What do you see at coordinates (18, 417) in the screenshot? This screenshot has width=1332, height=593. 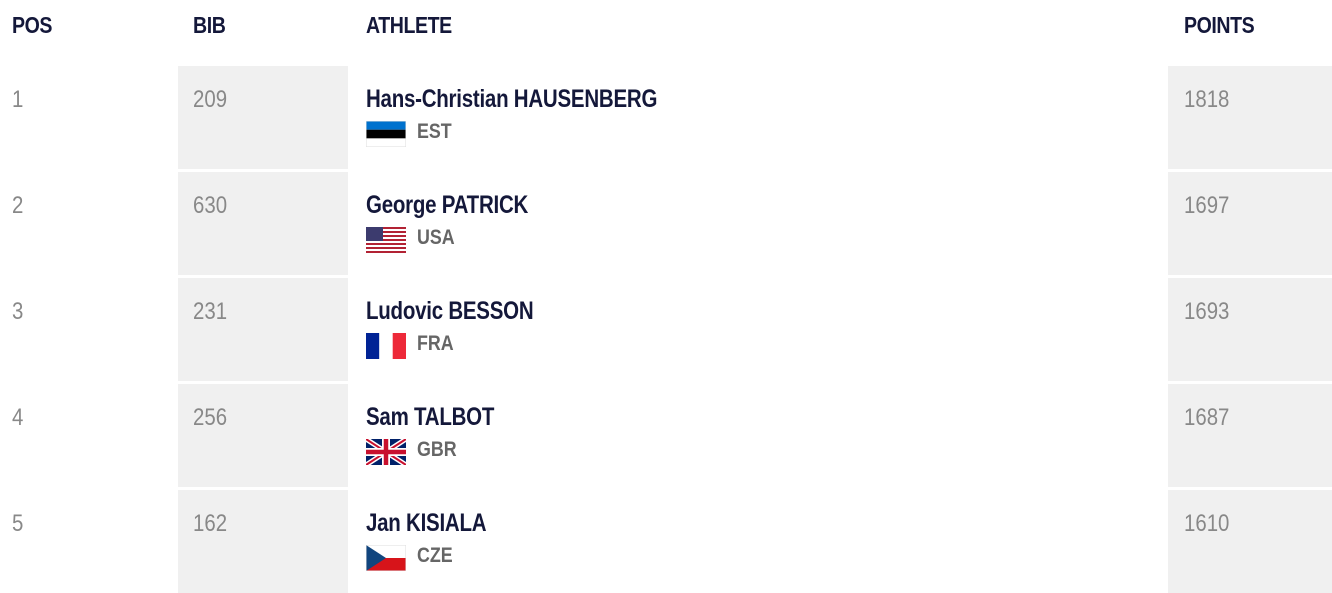 I see `pos: 4` at bounding box center [18, 417].